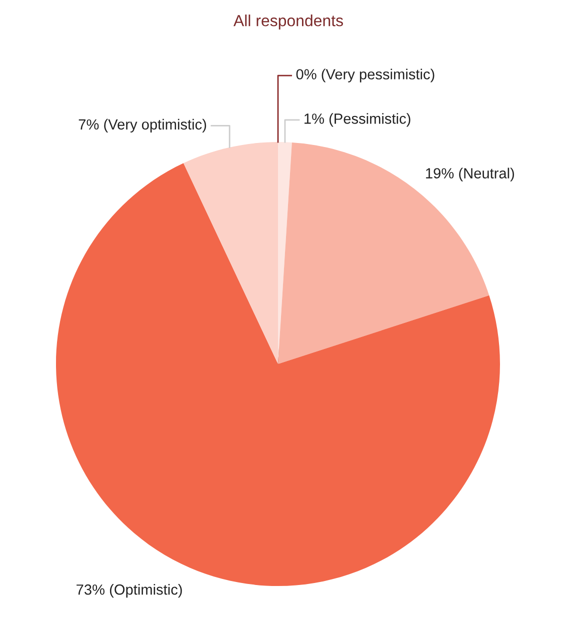 The height and width of the screenshot is (634, 577). Describe the element at coordinates (365, 75) in the screenshot. I see `text: 0% (Very pessimistic)` at that location.